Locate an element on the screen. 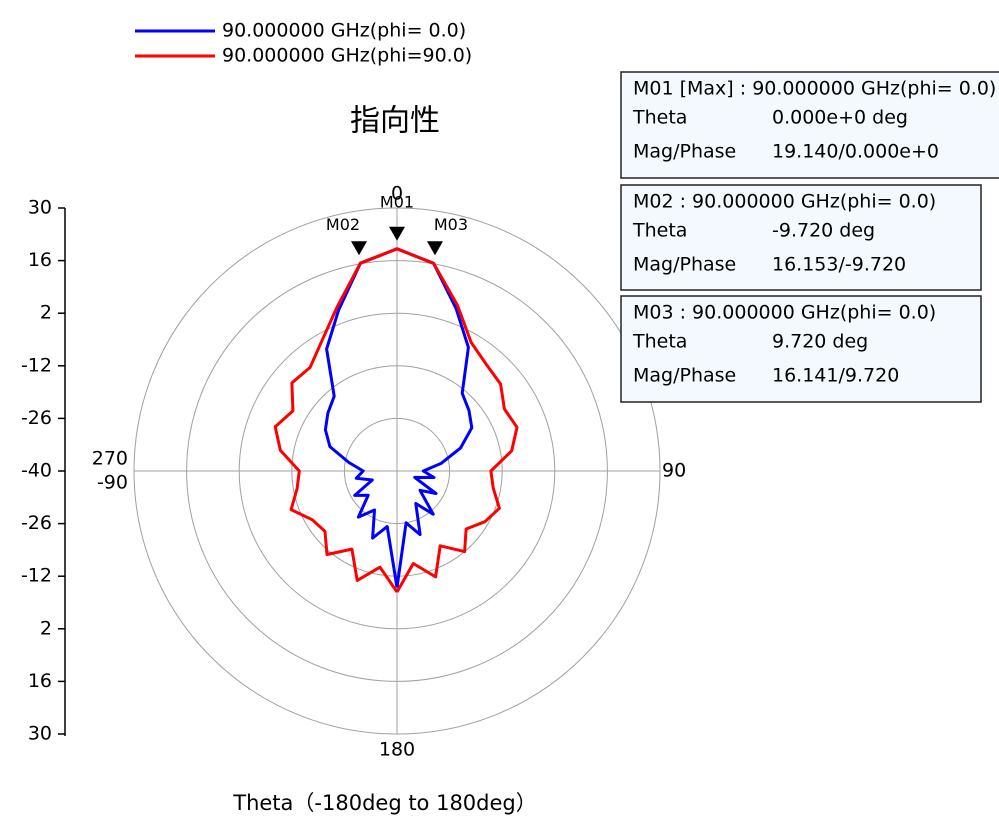 This screenshot has height=829, width=999. marker-row-value: 16.141/9.720 is located at coordinates (835, 376).